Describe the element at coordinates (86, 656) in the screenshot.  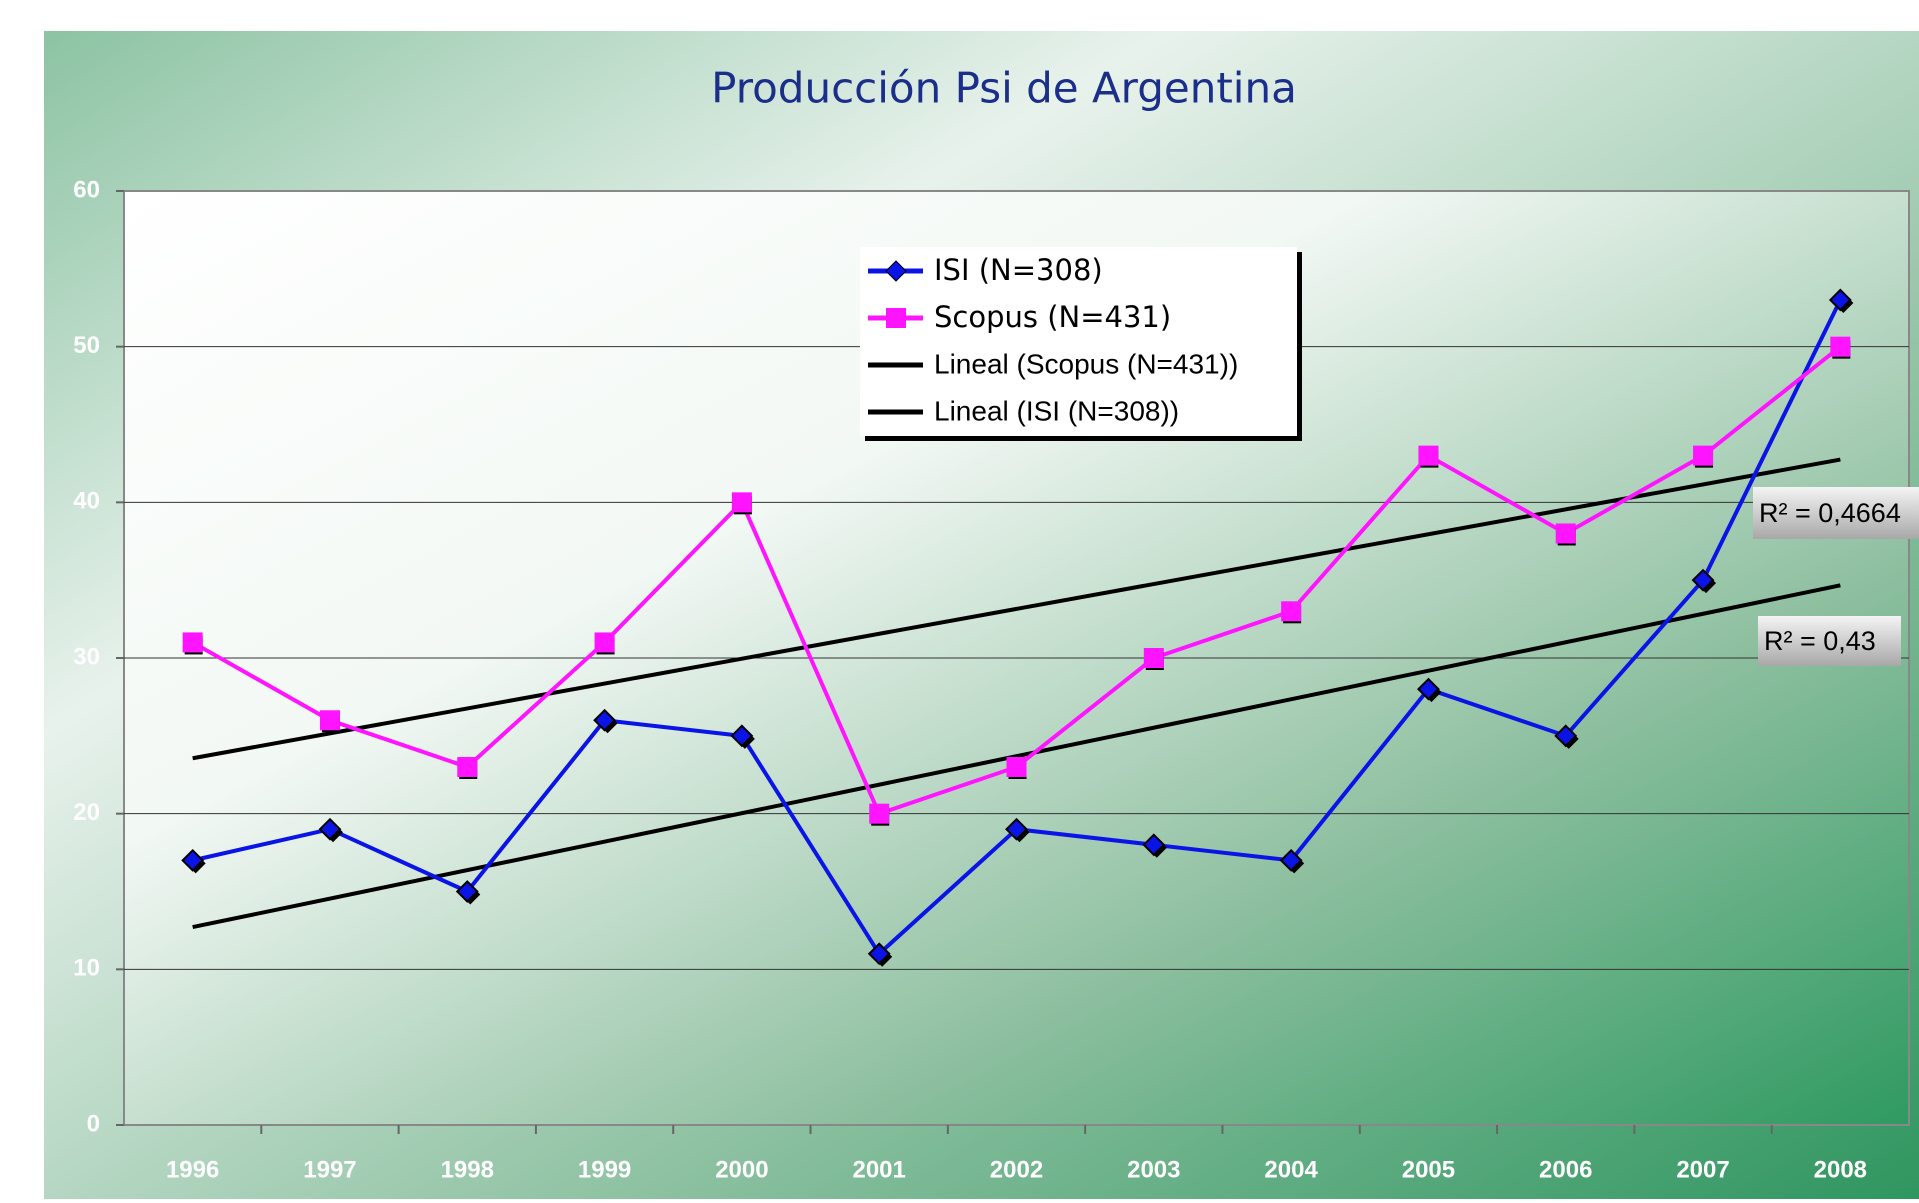
I see `y-tick-label: 30` at that location.